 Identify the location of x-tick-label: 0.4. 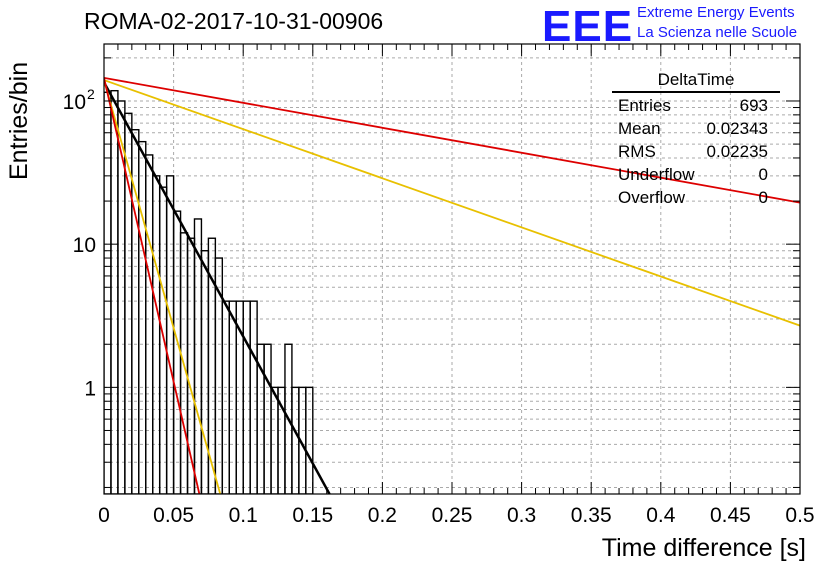
(661, 515).